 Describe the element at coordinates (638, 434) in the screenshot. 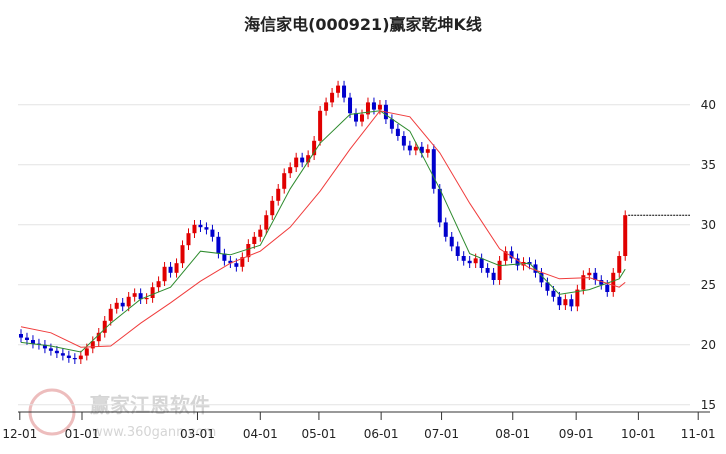

I see `x-tick-label: 10-01` at that location.